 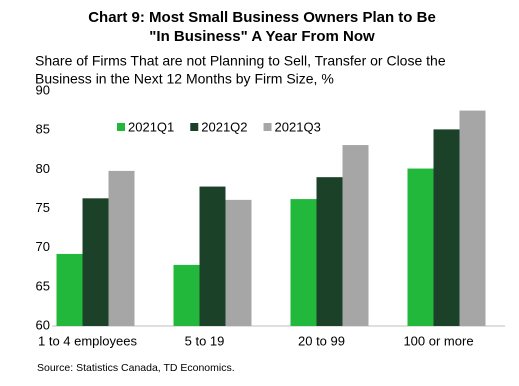 What do you see at coordinates (43, 168) in the screenshot?
I see `y-tick-label: 80` at bounding box center [43, 168].